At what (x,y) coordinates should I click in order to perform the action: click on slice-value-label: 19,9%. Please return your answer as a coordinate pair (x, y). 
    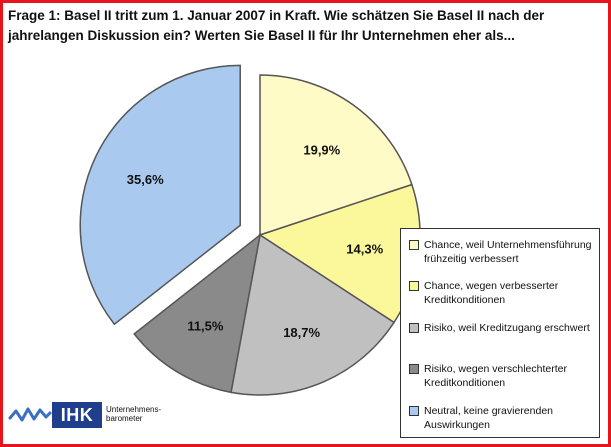
    Looking at the image, I should click on (321, 149).